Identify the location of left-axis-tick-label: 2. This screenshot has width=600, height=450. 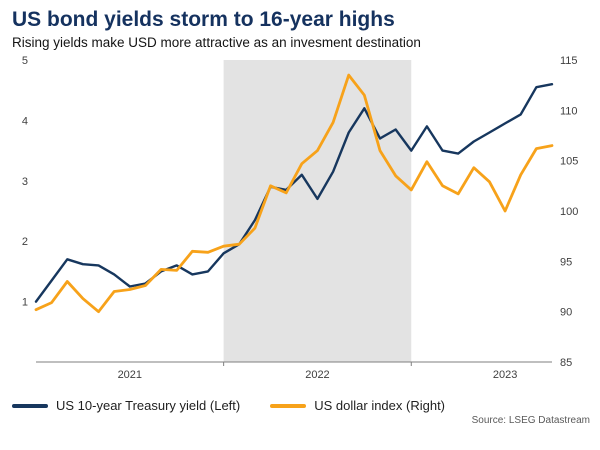
(25, 242).